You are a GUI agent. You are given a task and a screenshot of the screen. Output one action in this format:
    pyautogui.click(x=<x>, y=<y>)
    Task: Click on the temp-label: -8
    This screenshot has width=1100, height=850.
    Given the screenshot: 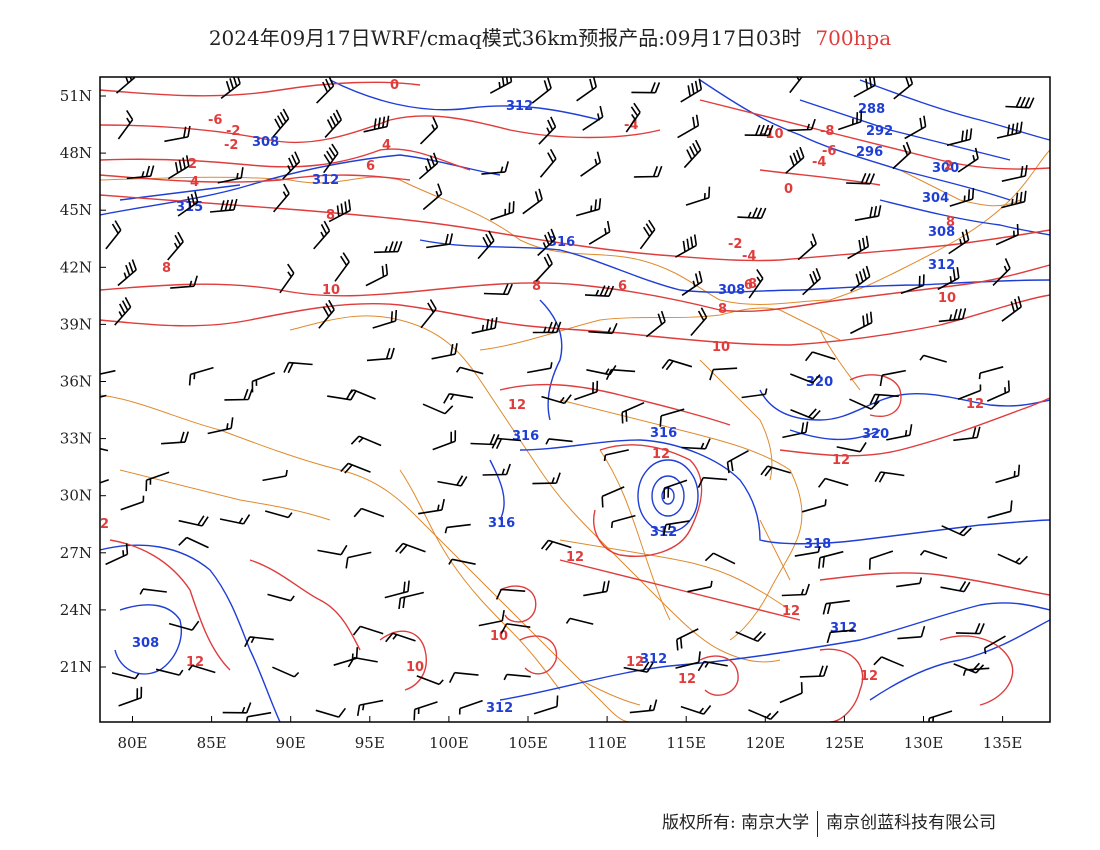 What is the action you would take?
    pyautogui.click(x=827, y=131)
    